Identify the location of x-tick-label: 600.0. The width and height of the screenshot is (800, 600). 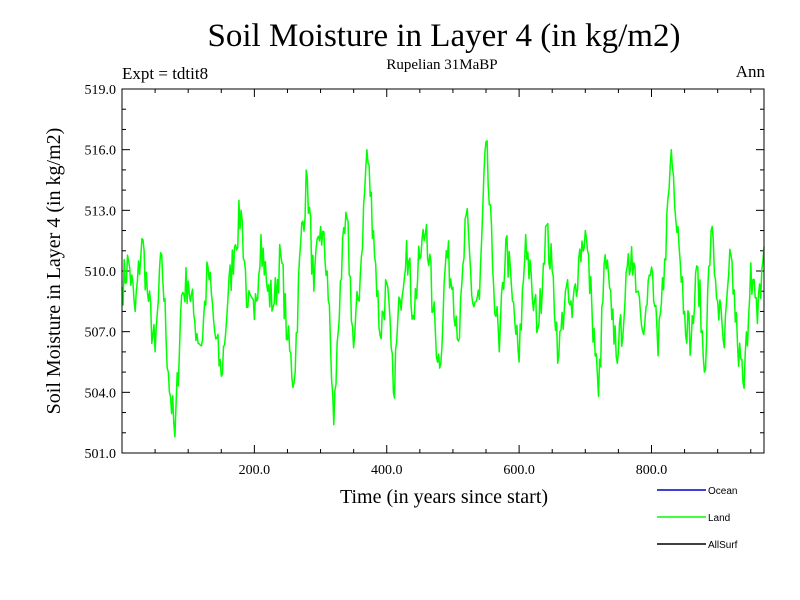
(519, 470).